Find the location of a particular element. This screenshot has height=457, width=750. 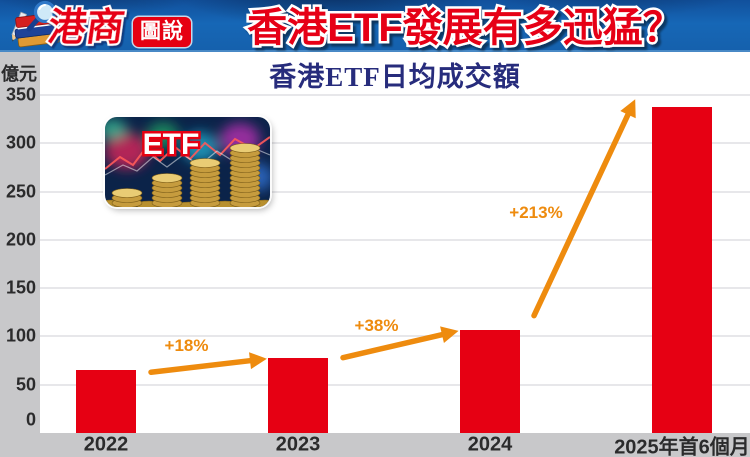

stock-line is located at coordinates (187, 153).